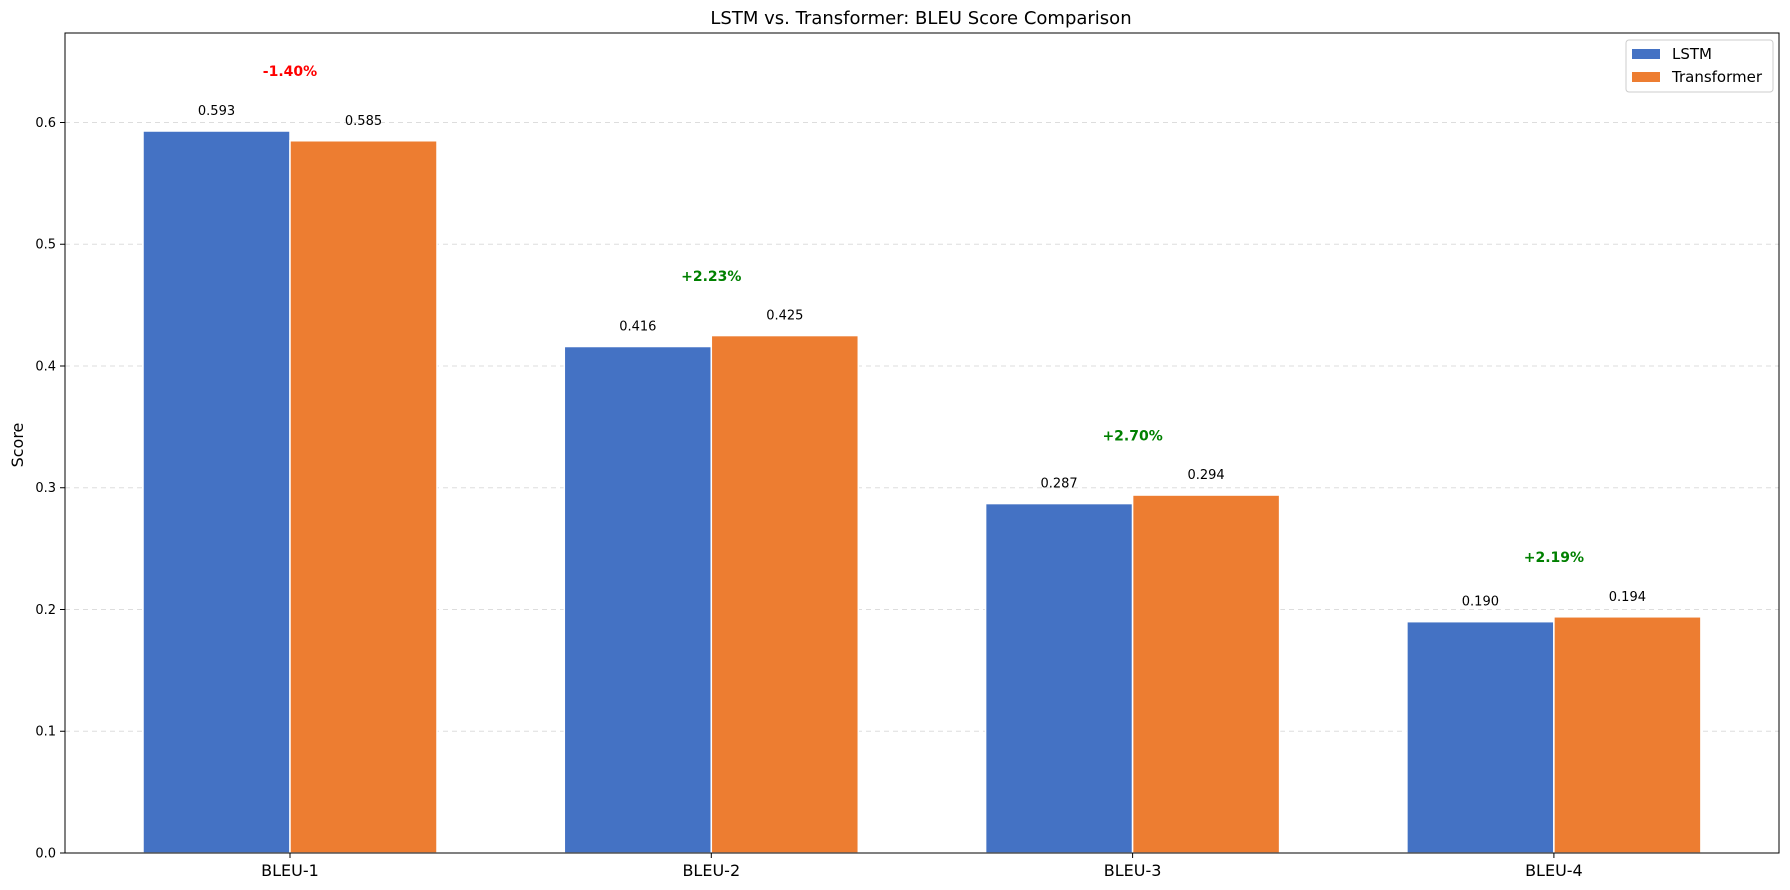  I want to click on bar-value-label: 0.416, so click(637, 327).